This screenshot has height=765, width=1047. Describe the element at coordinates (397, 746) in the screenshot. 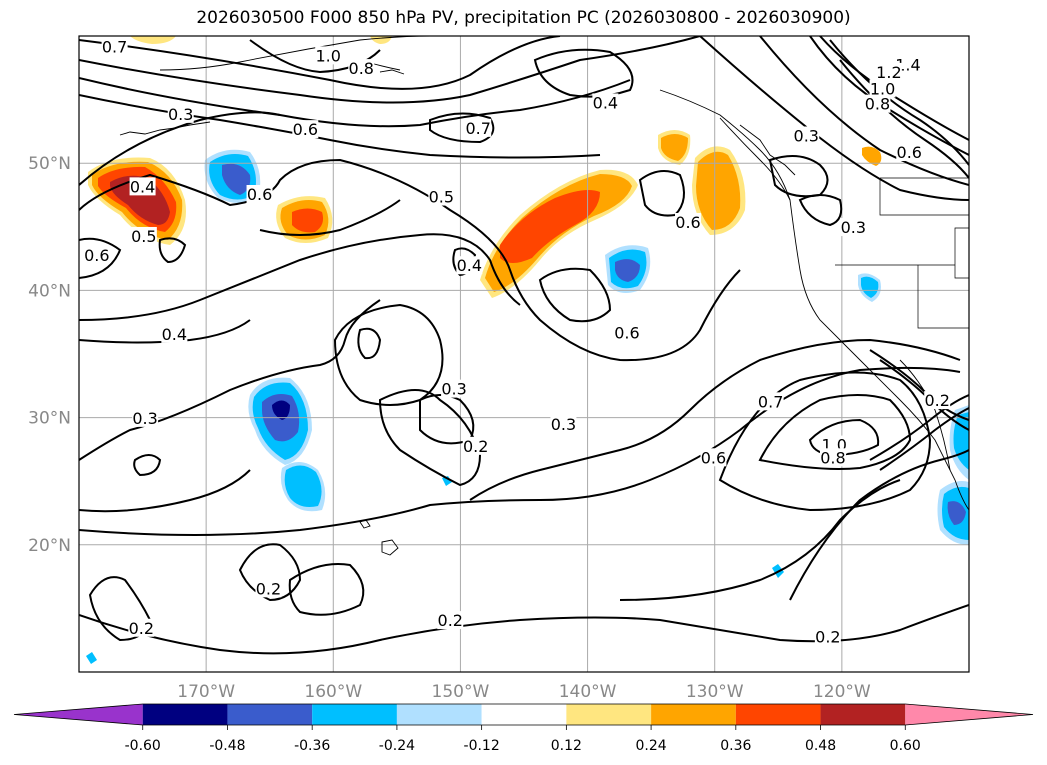

I see `colorbar-tick-label: -0.24` at that location.